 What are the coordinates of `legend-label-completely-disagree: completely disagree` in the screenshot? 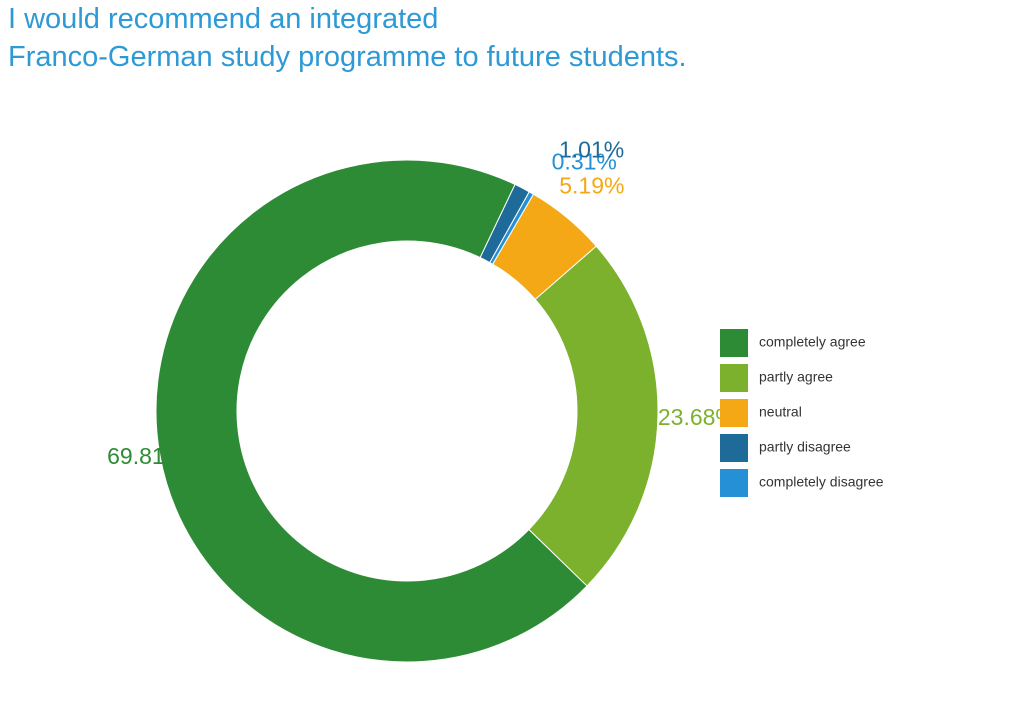 It's located at (821, 482).